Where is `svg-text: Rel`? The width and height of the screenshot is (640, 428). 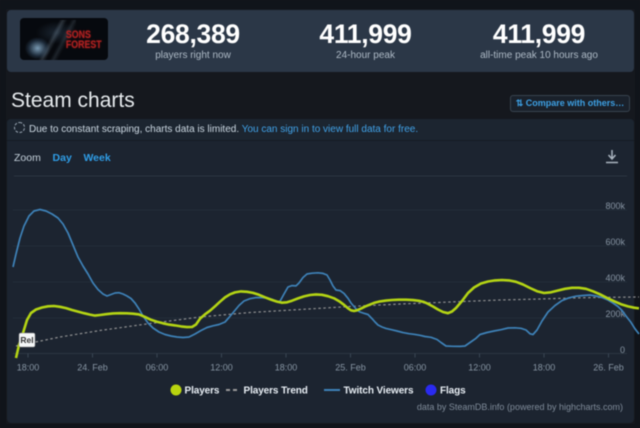
svg-text: Rel is located at coordinates (26, 340).